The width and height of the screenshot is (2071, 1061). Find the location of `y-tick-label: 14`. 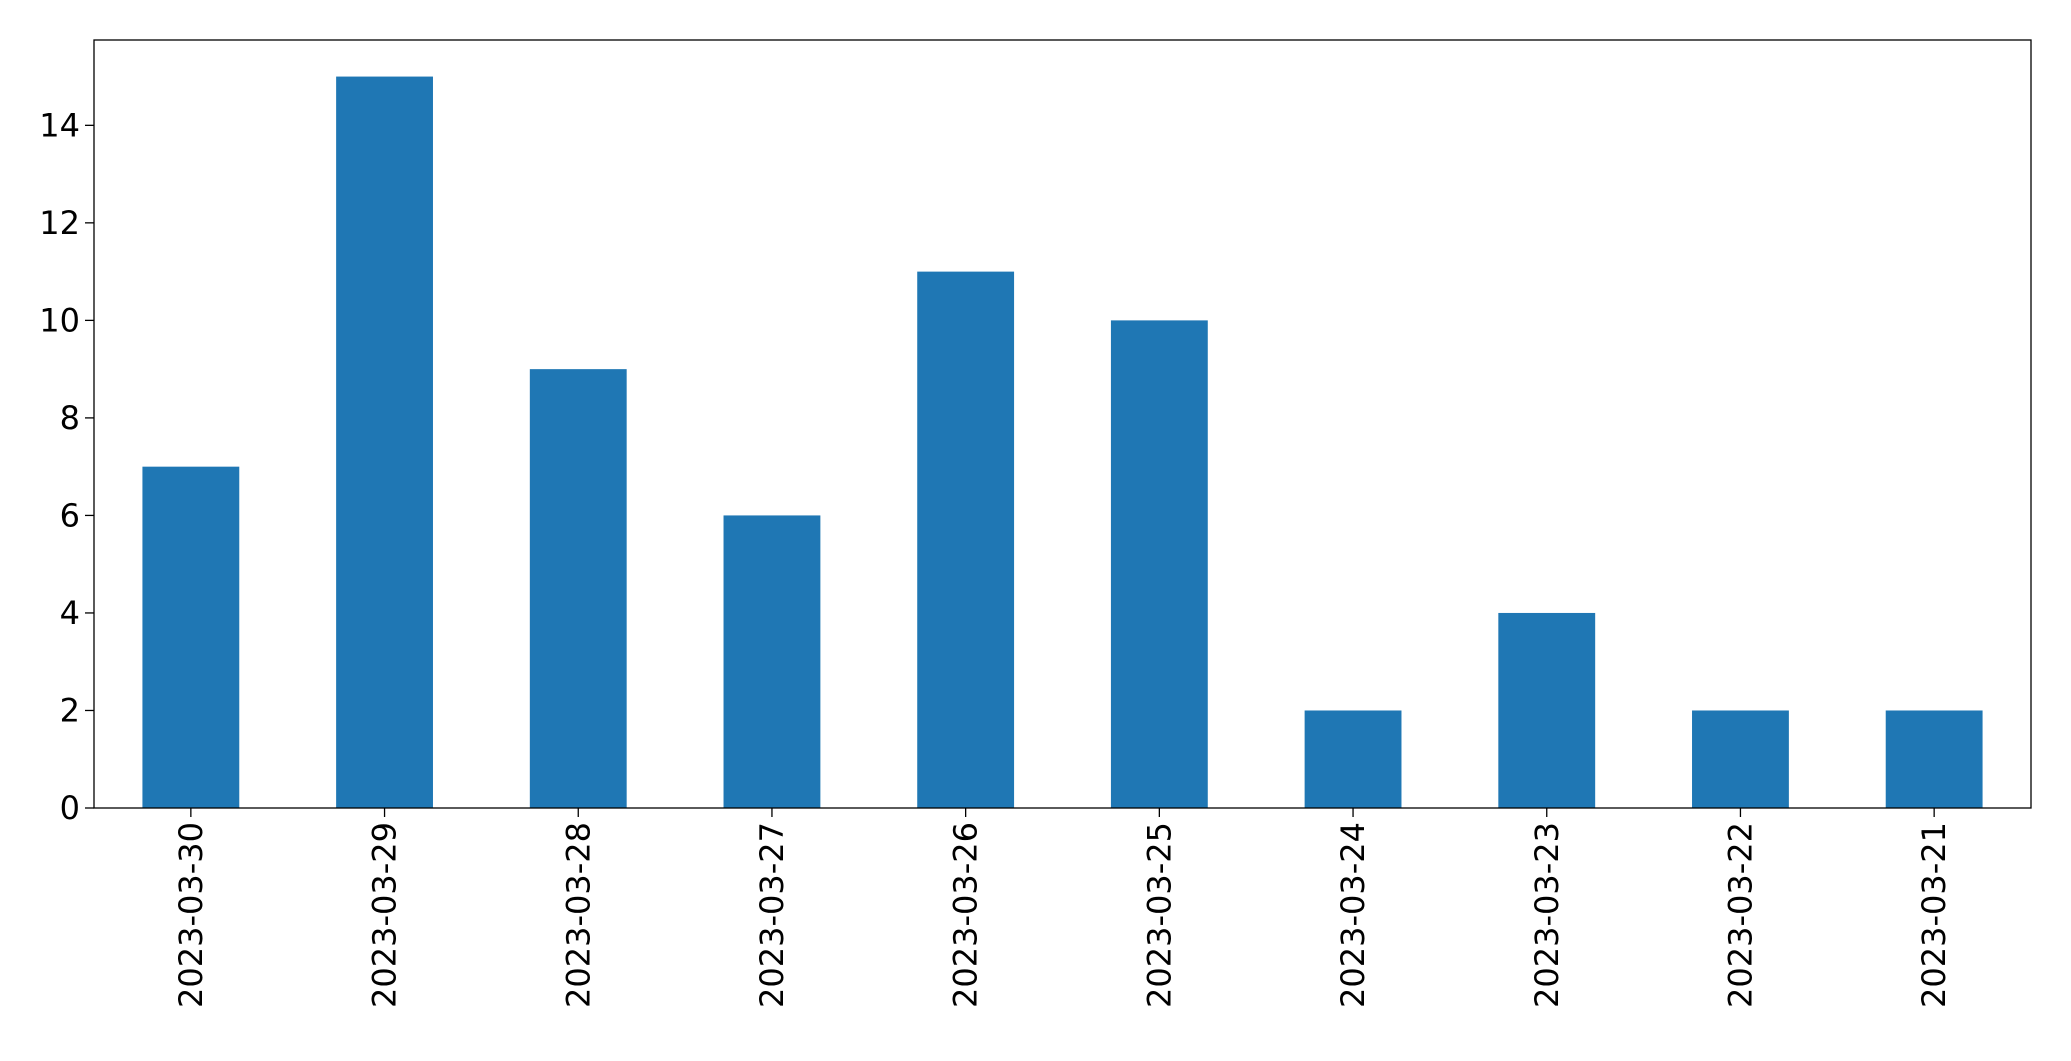

y-tick-label: 14 is located at coordinates (59, 125).